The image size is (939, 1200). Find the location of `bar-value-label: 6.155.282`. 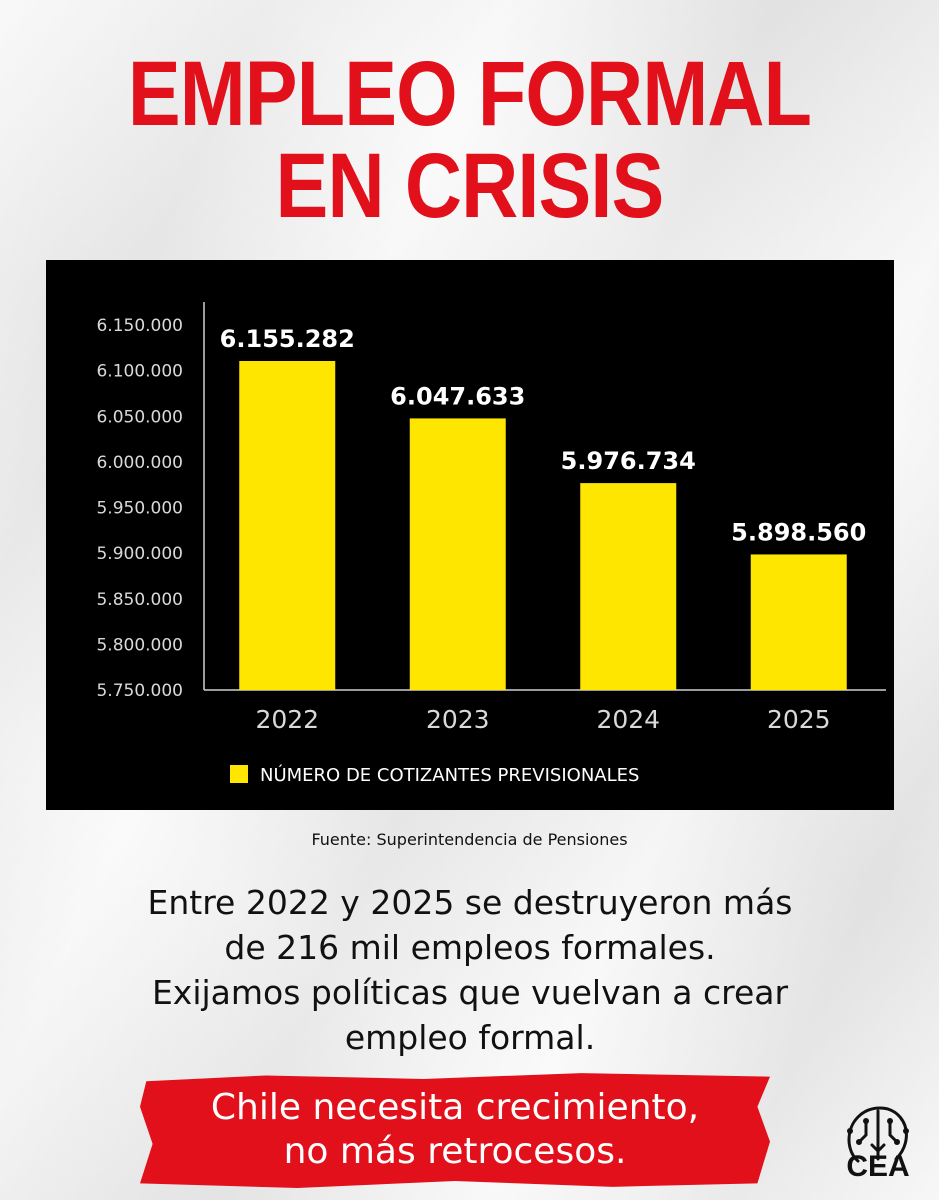

bar-value-label: 6.155.282 is located at coordinates (287, 339).